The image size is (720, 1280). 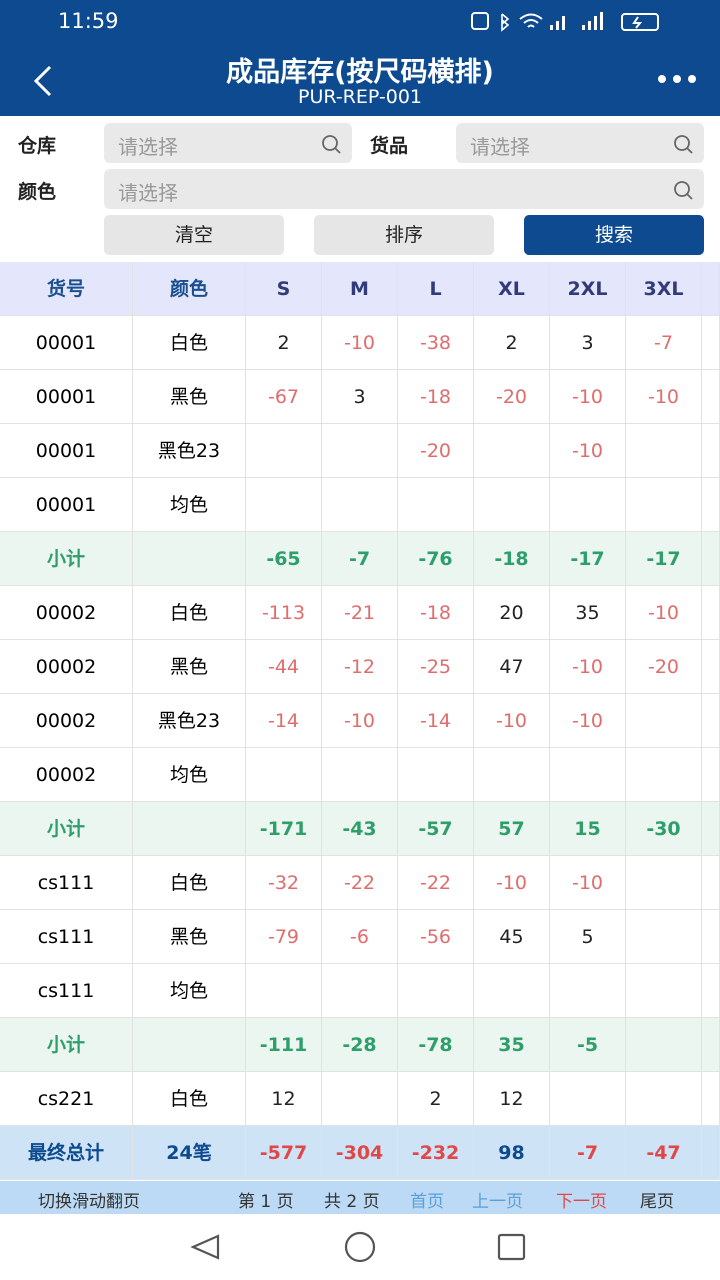 I want to click on subtotal-row: 小计 -65 -7 -76 -18 -17 -17, so click(x=360, y=559).